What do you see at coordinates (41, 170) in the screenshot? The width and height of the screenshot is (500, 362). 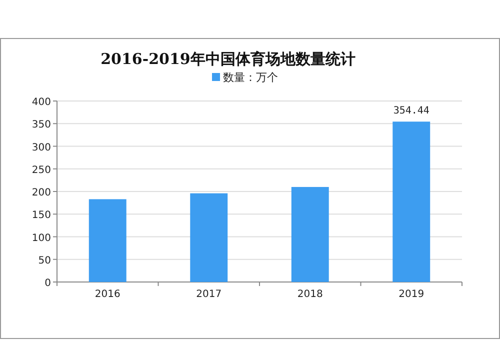 I see `y-tick-label: 250` at bounding box center [41, 170].